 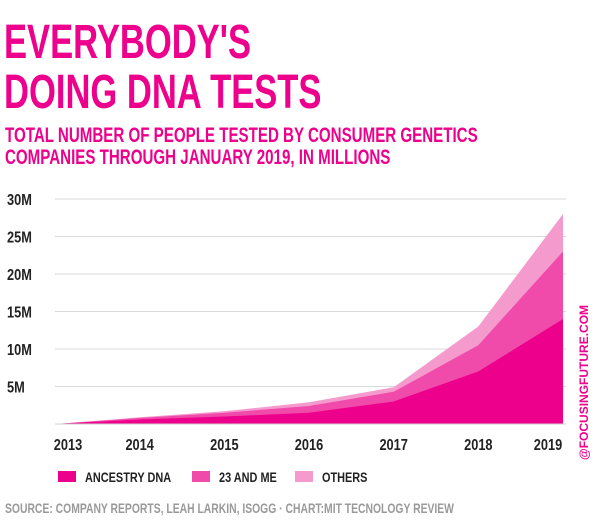 What do you see at coordinates (19, 201) in the screenshot?
I see `y-tick-label: 30M` at bounding box center [19, 201].